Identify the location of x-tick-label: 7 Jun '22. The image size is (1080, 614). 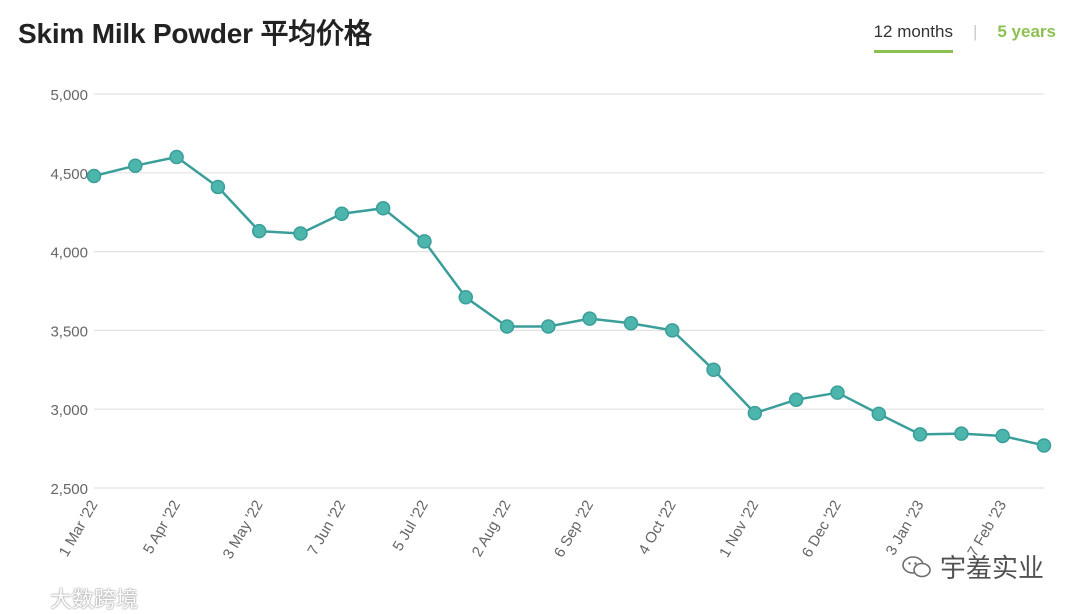
(326, 528).